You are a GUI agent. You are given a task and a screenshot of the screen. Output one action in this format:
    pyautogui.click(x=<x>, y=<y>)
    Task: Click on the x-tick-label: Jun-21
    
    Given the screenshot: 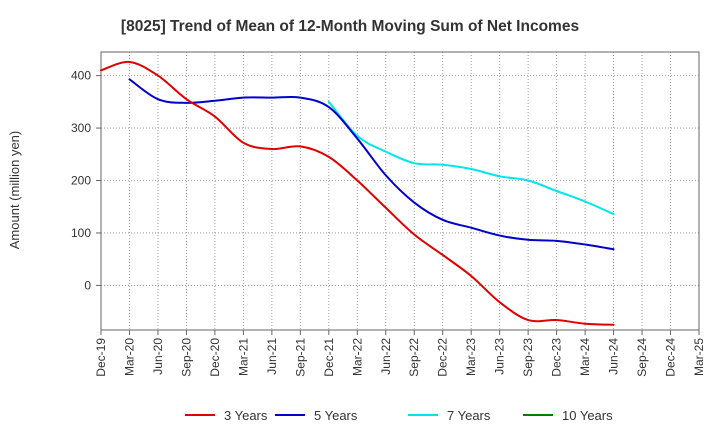 What is the action you would take?
    pyautogui.click(x=272, y=356)
    